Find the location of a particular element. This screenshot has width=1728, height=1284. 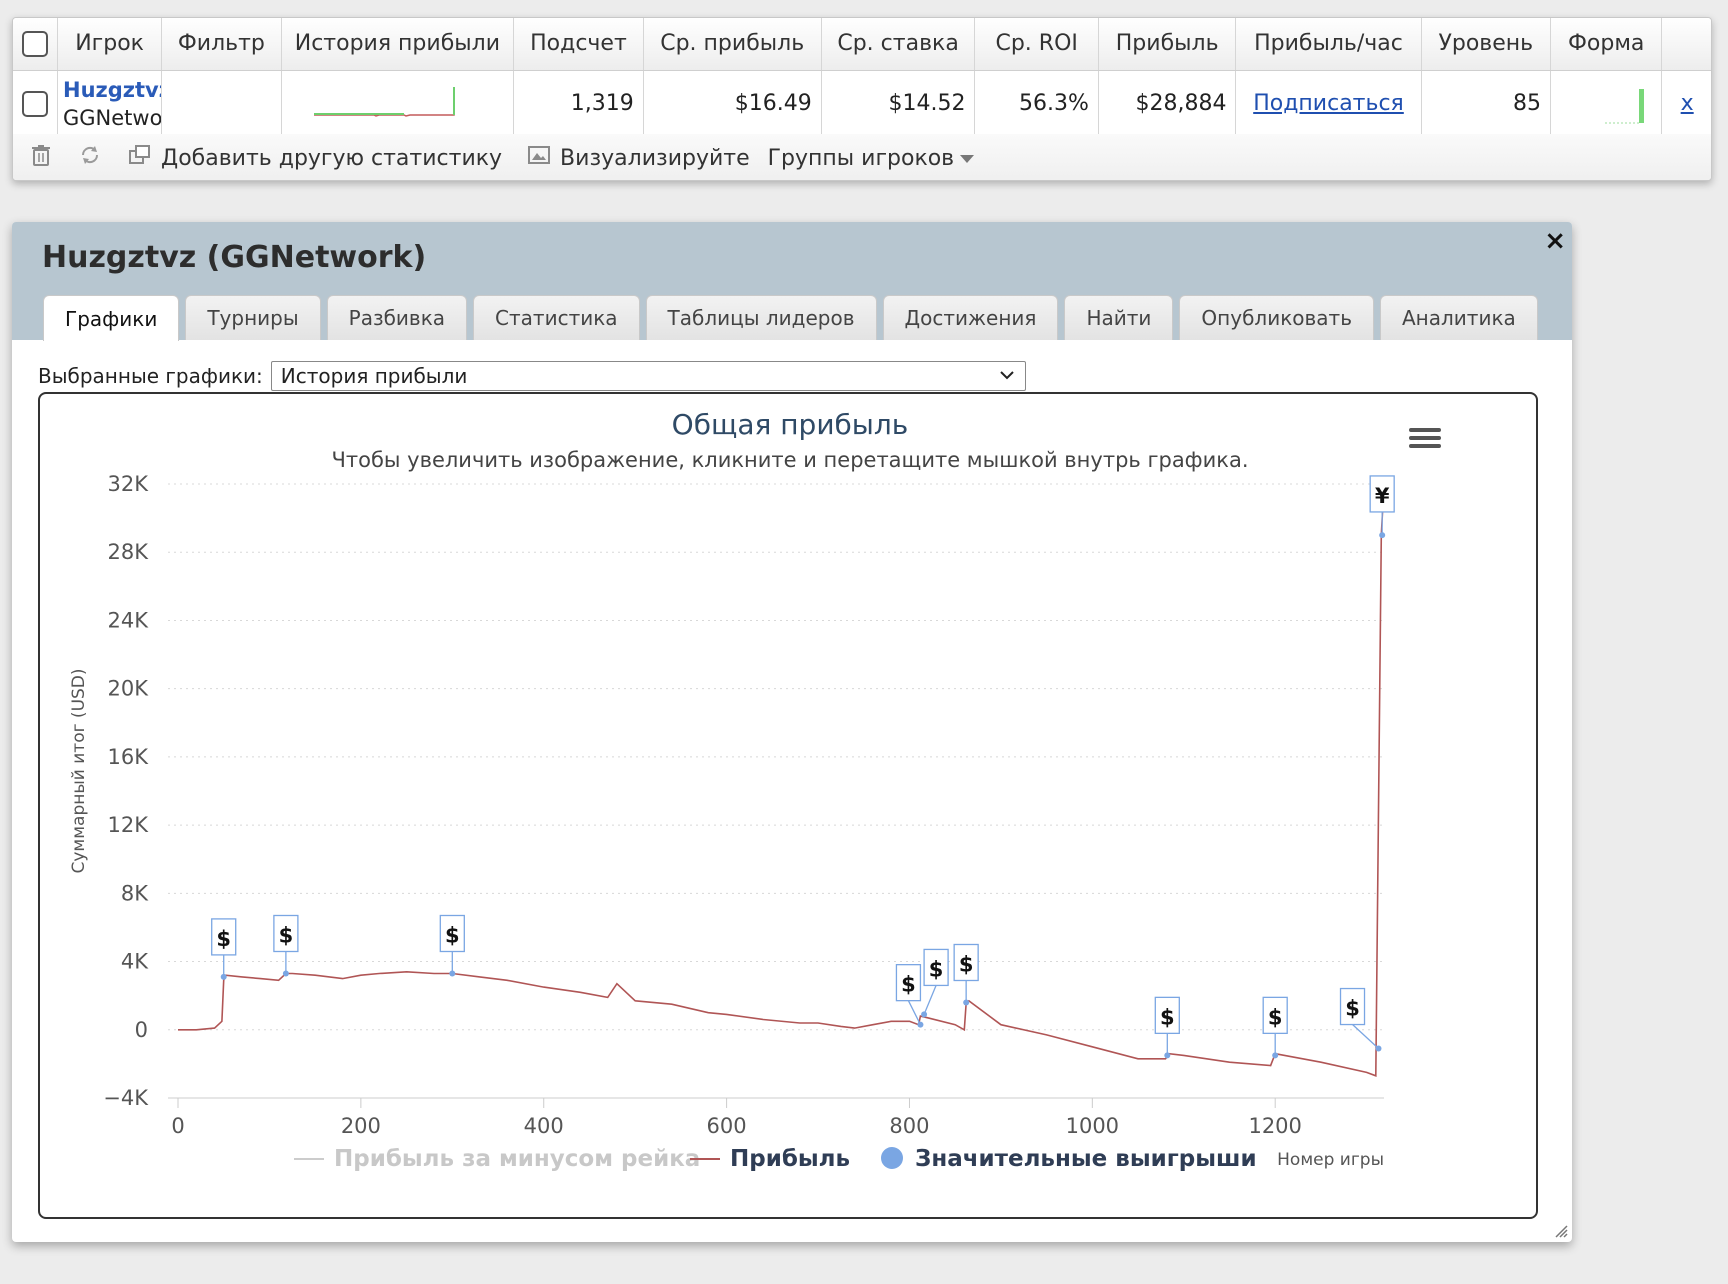

subscribe-link: Подписаться is located at coordinates (1328, 103).